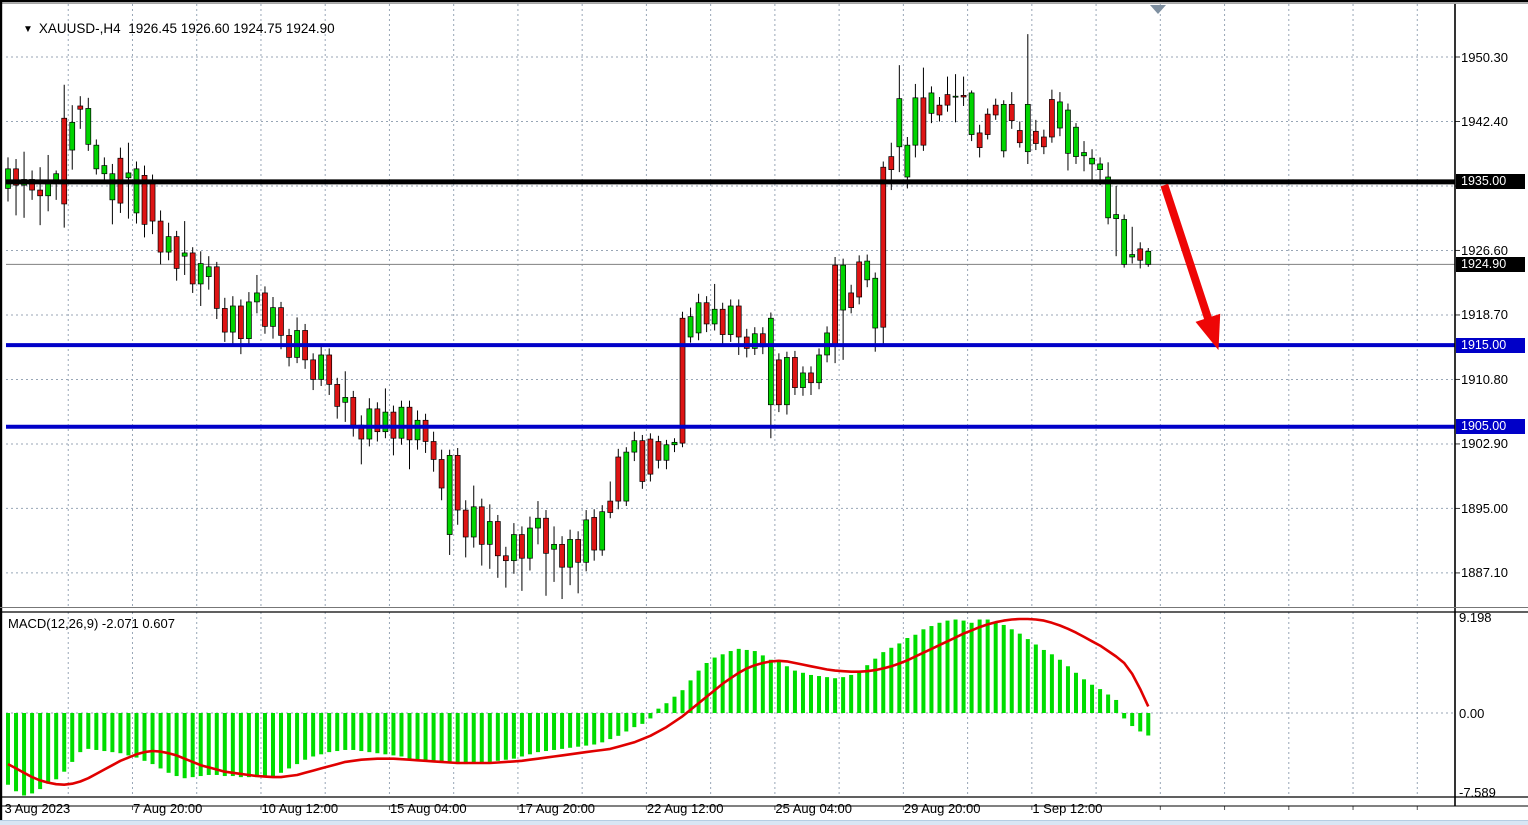 Image resolution: width=1528 pixels, height=825 pixels. I want to click on price-badge: 1924.90, so click(1490, 264).